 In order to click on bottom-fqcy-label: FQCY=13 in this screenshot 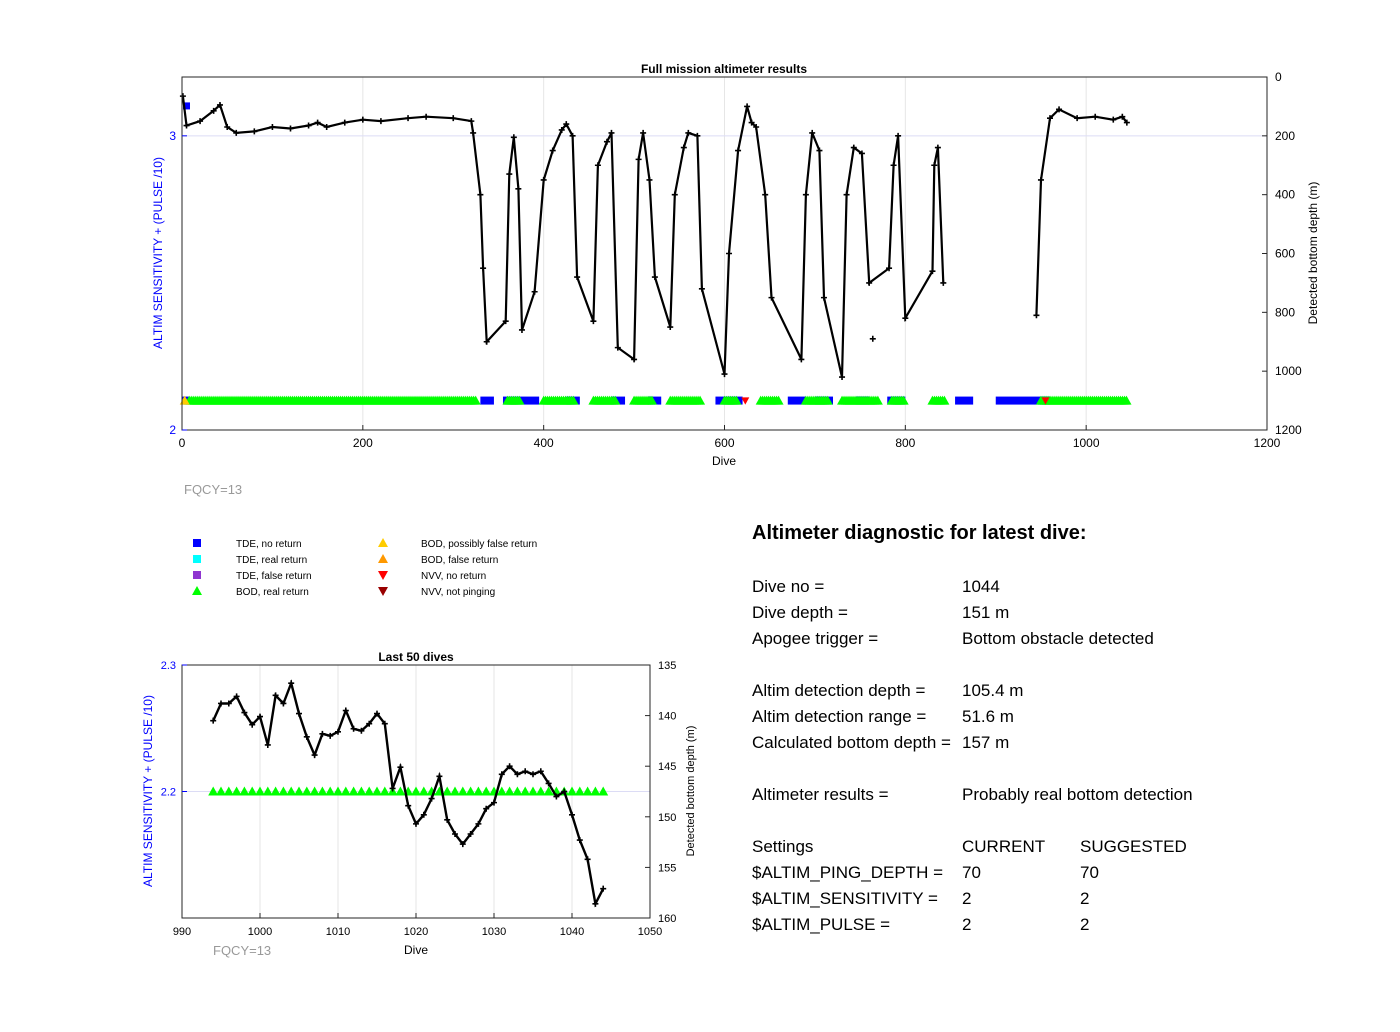, I will do `click(242, 950)`.